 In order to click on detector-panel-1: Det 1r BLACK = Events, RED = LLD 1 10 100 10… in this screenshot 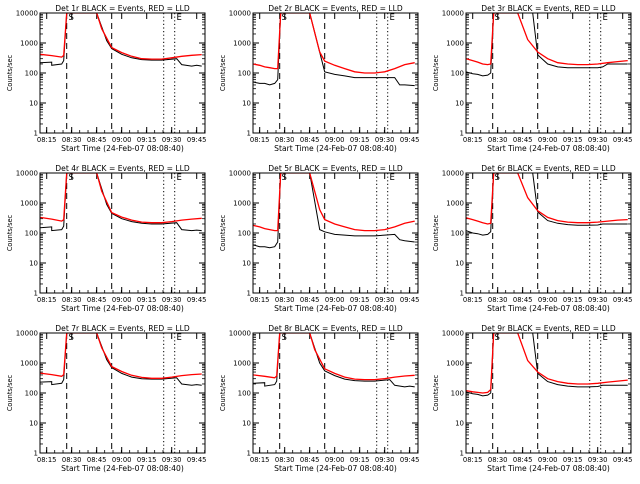, I will do `click(106, 78)`.